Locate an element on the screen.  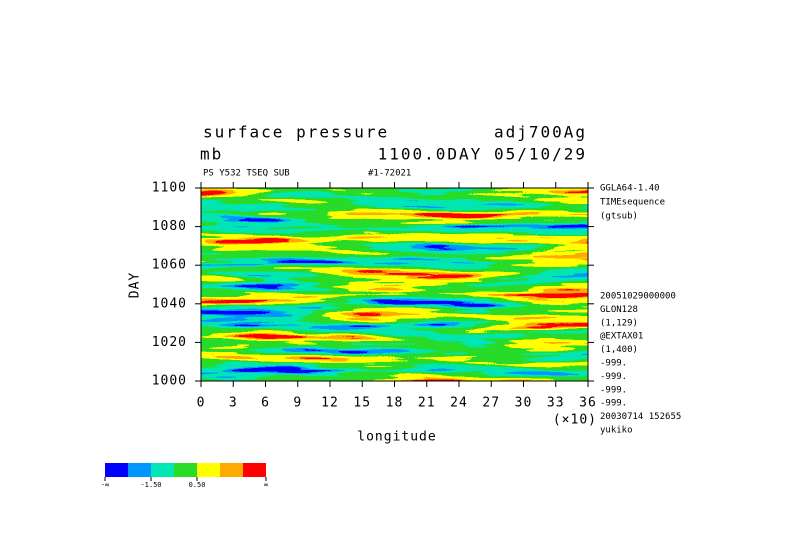
x-tick-label: 0 is located at coordinates (201, 403).